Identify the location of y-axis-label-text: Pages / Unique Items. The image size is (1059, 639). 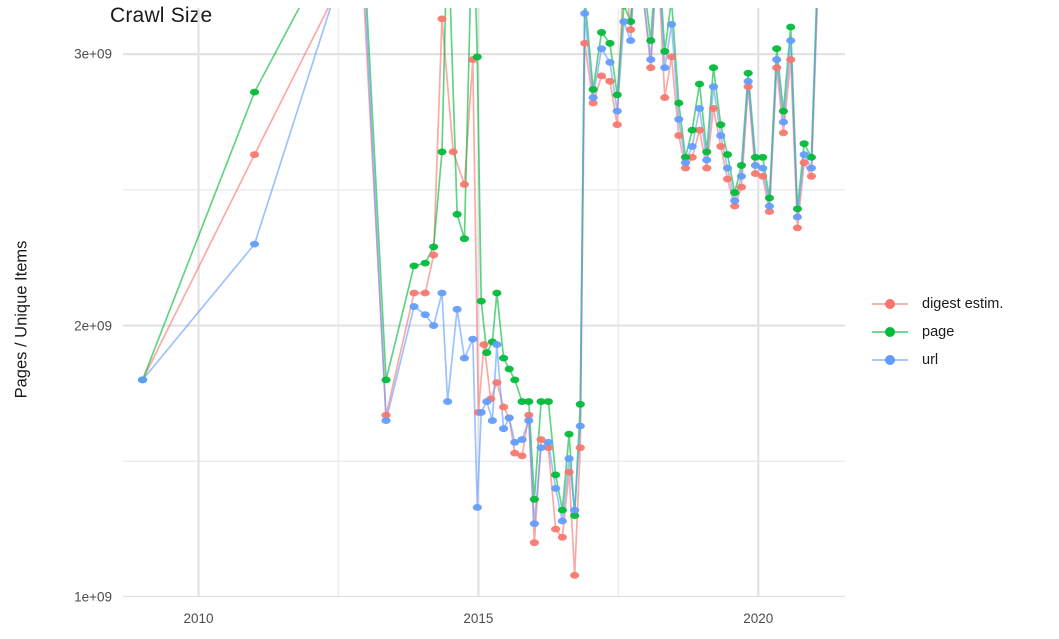
(21, 319).